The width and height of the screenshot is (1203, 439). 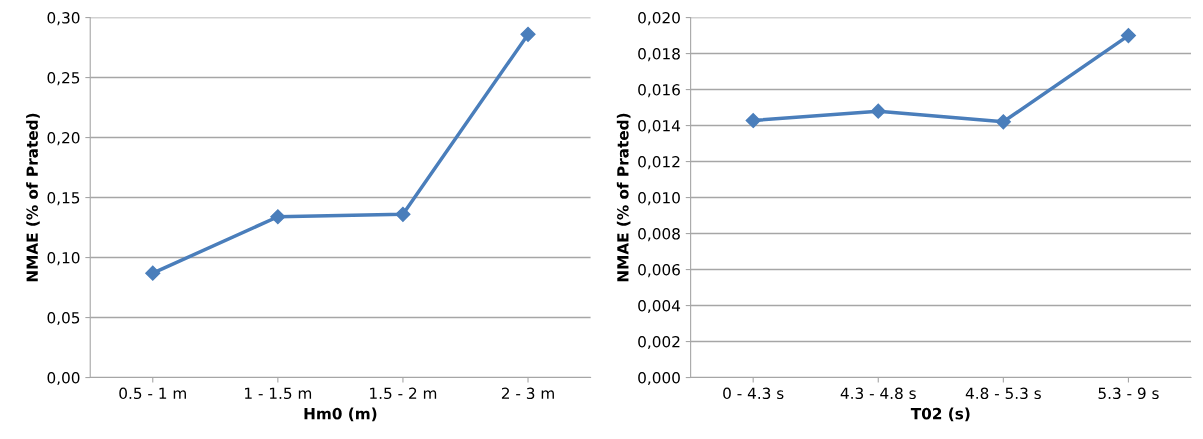 What do you see at coordinates (1003, 393) in the screenshot?
I see `x-tick-label: 4.8 - 5.3 s` at bounding box center [1003, 393].